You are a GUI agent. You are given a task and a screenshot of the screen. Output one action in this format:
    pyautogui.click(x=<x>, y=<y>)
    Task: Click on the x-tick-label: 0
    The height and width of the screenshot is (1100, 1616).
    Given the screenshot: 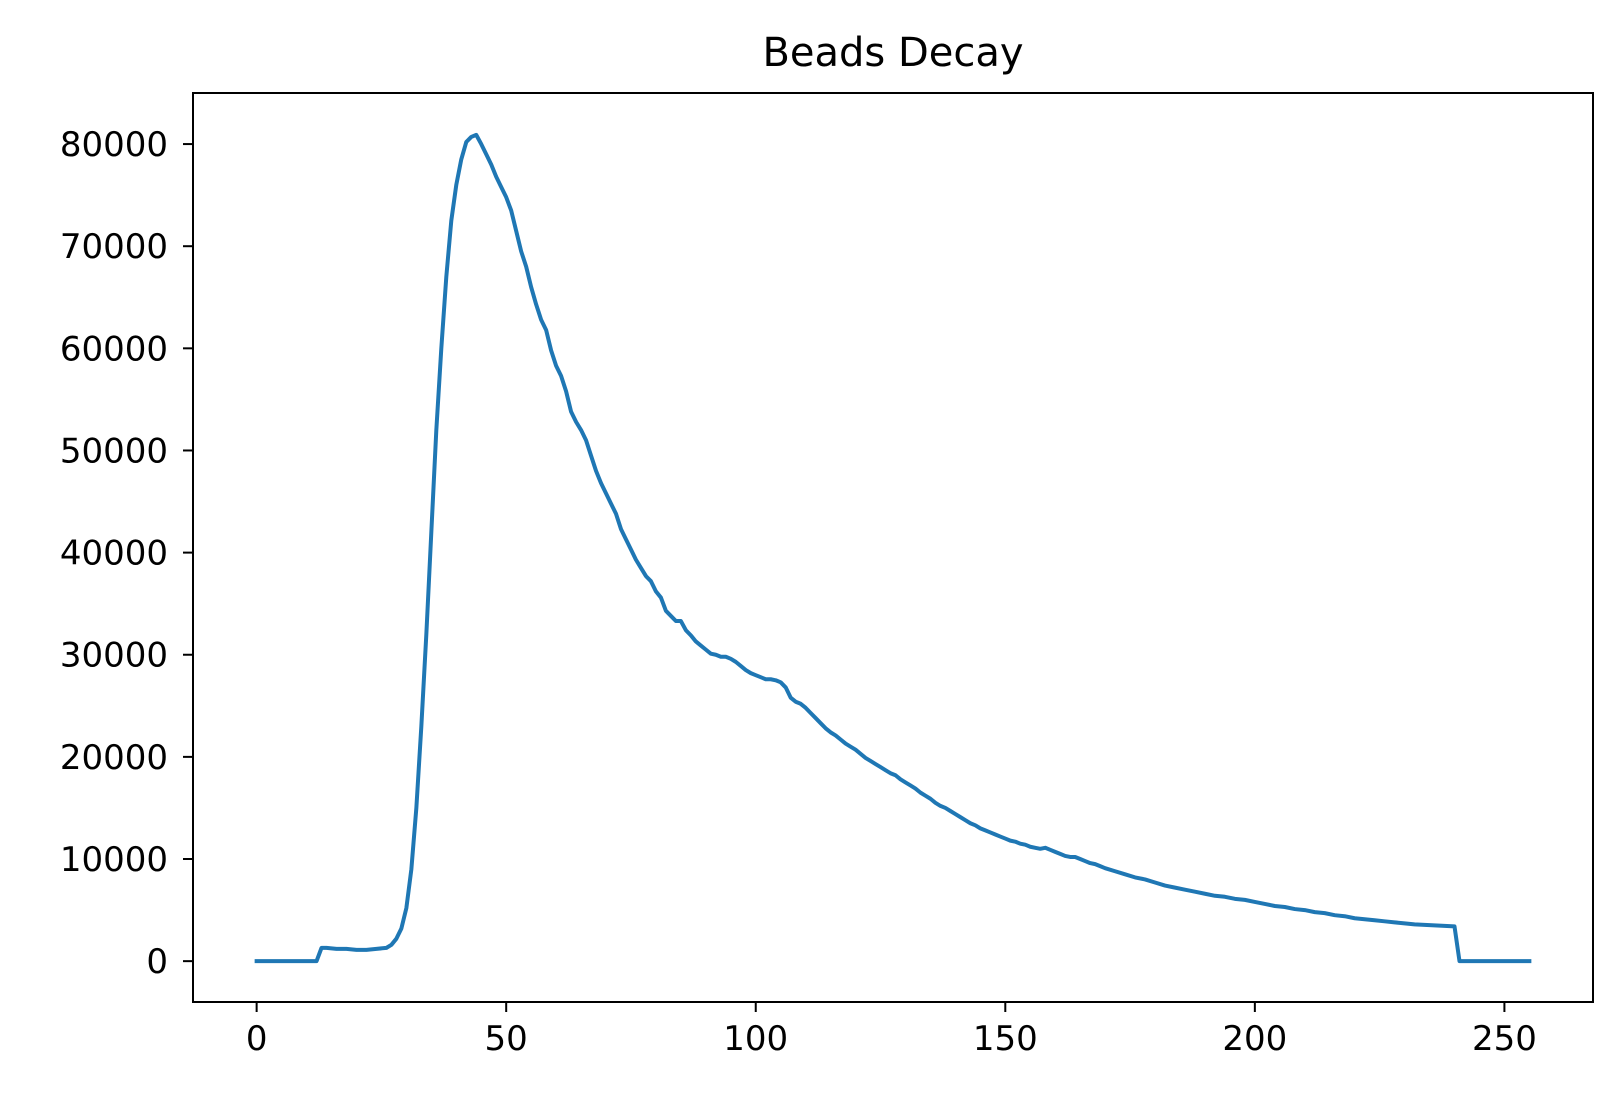 What is the action you would take?
    pyautogui.click(x=257, y=1039)
    